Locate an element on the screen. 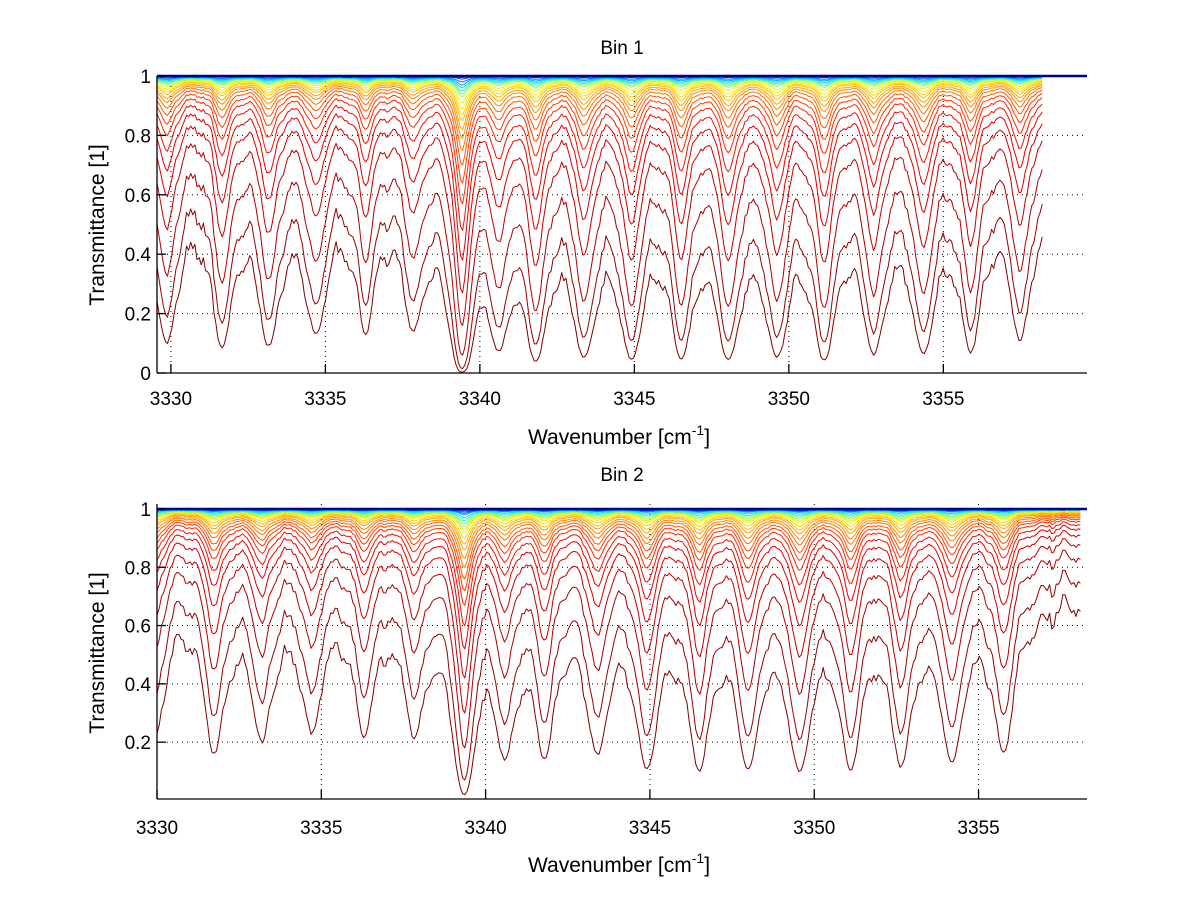 The width and height of the screenshot is (1200, 901). y-tick-labels: 0.2 0.4 0.6 0.8 1 is located at coordinates (138, 627).